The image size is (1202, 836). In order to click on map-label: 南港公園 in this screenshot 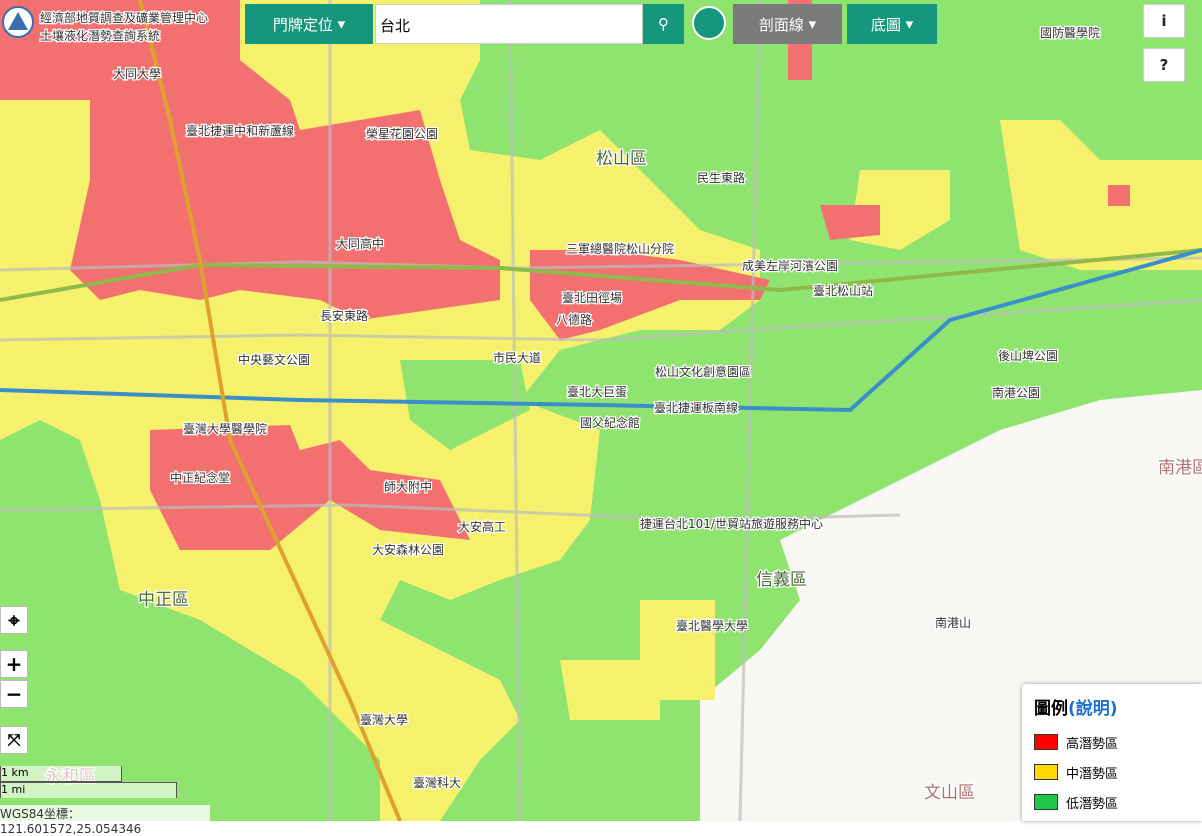, I will do `click(1016, 392)`.